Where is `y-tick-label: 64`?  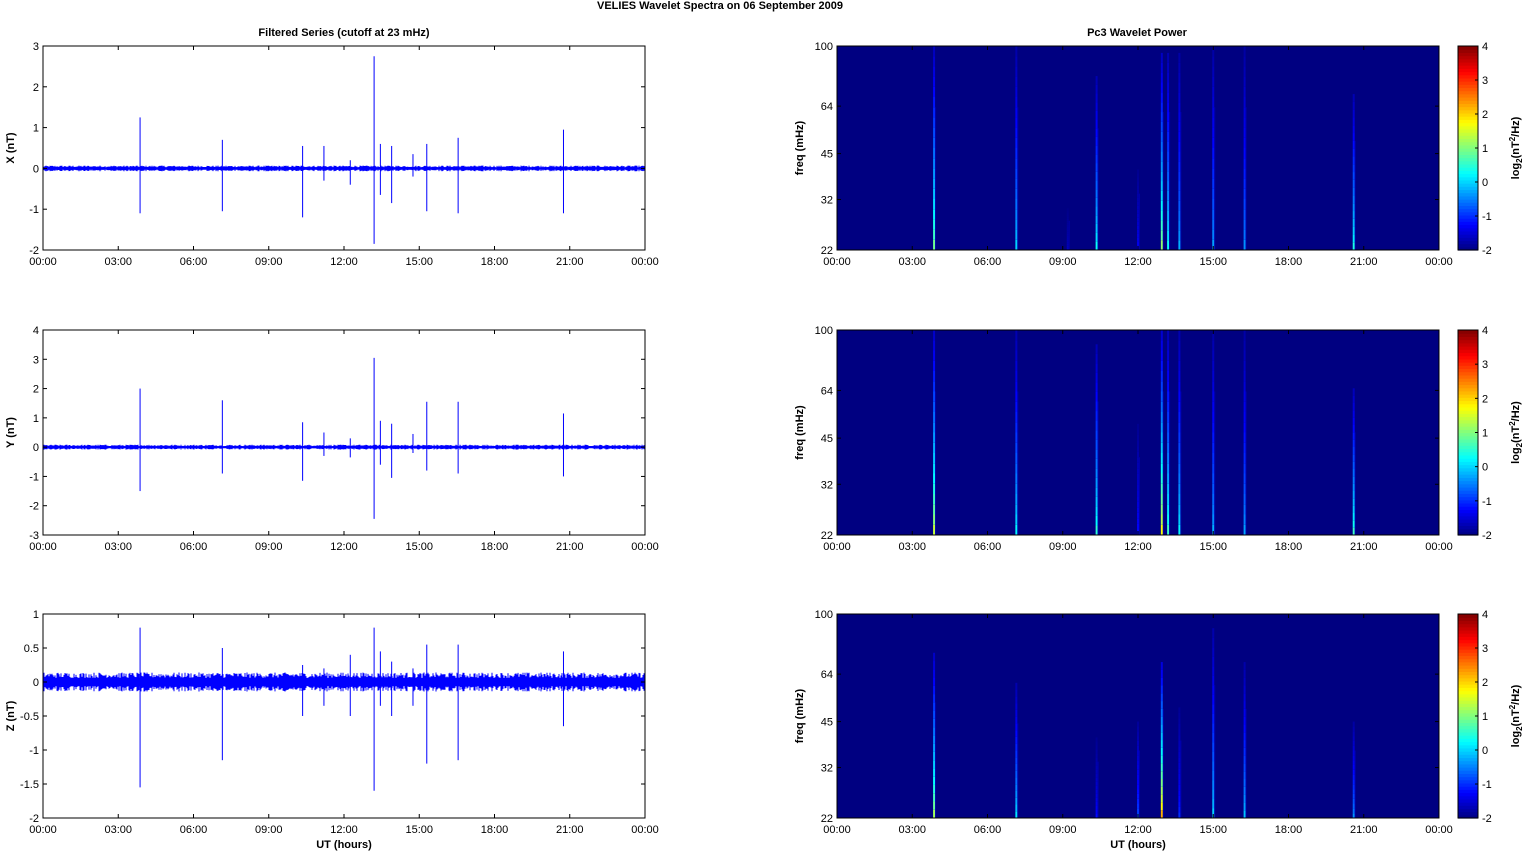
y-tick-label: 64 is located at coordinates (827, 675).